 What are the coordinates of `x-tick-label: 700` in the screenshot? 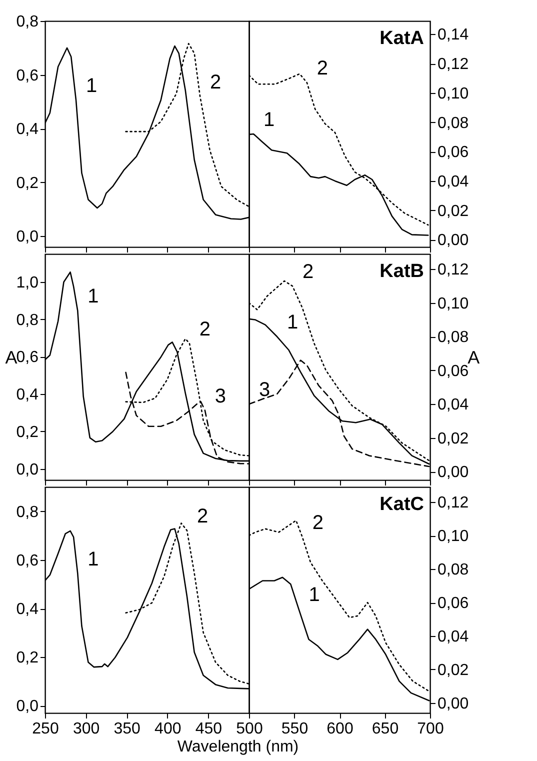 It's located at (430, 729).